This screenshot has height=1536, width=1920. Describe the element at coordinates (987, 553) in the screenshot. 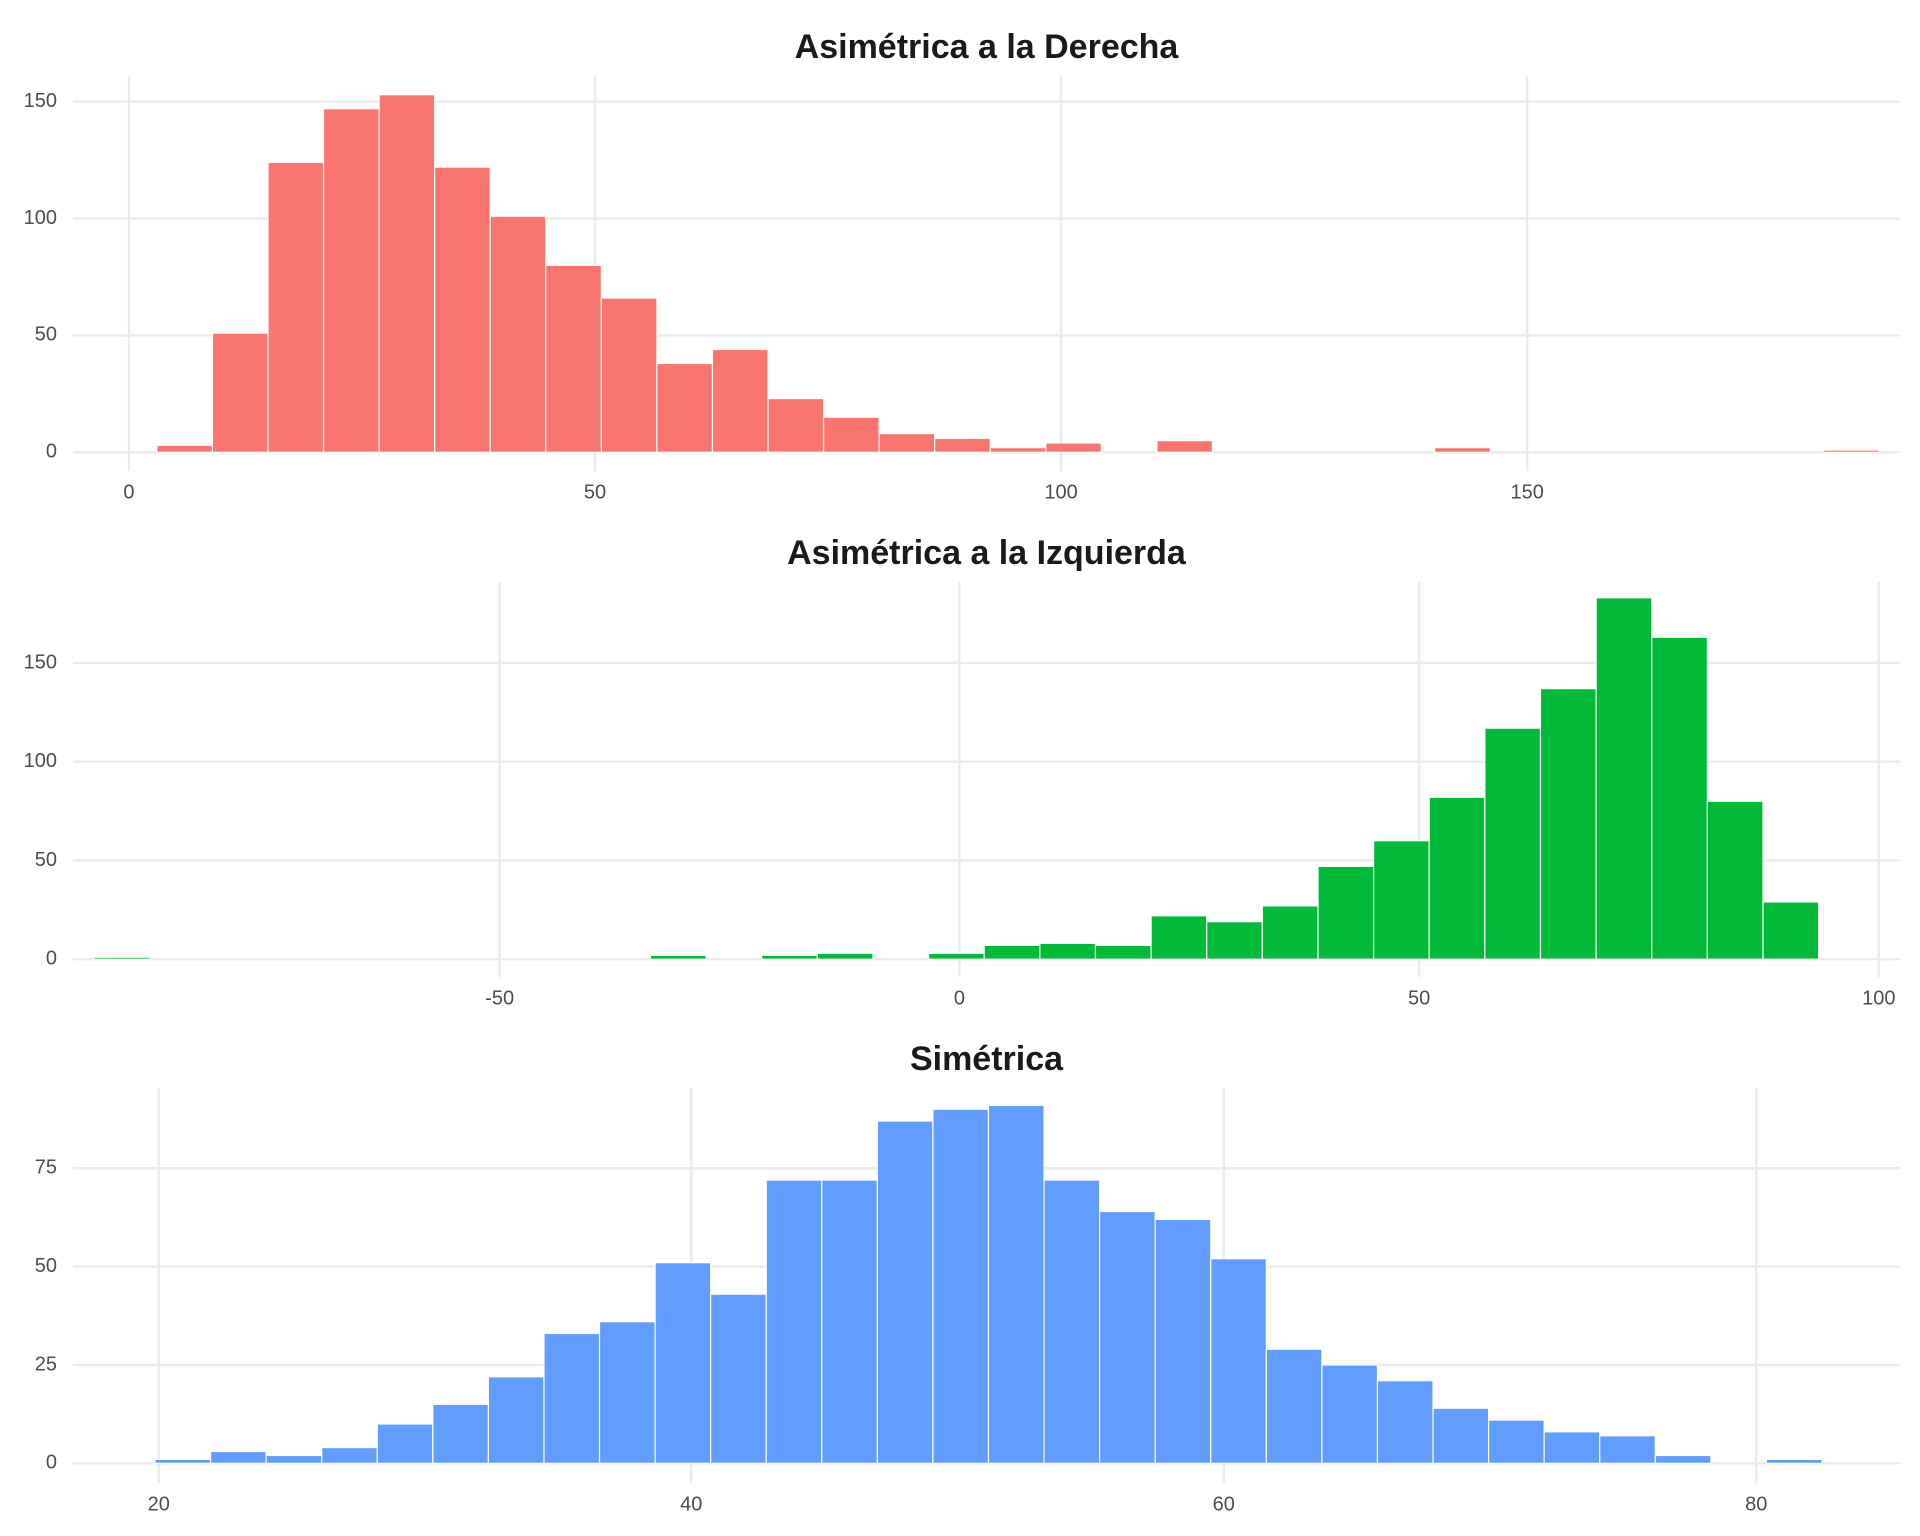

I see `chart-title: Asimétrica a la Izquierda` at that location.